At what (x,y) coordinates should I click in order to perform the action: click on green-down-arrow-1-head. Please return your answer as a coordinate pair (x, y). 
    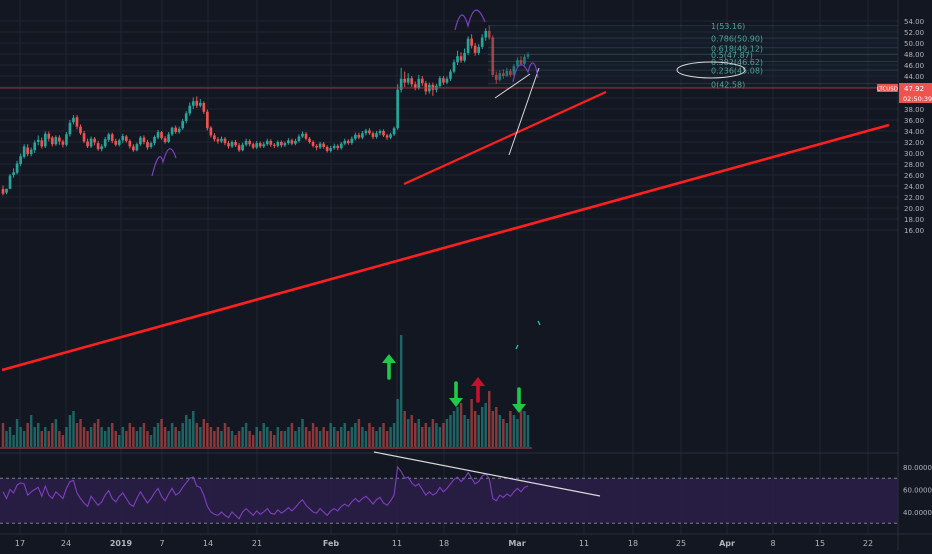
    Looking at the image, I should click on (456, 402).